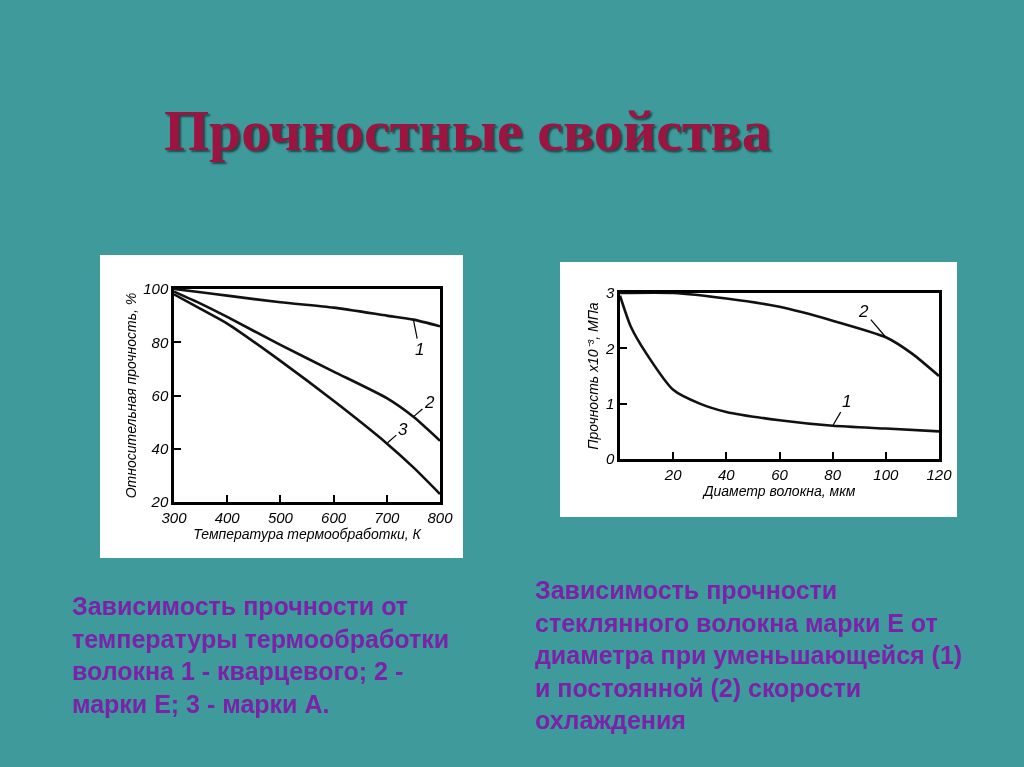 This screenshot has width=1024, height=767. I want to click on y-tick-label: 80, so click(160, 342).